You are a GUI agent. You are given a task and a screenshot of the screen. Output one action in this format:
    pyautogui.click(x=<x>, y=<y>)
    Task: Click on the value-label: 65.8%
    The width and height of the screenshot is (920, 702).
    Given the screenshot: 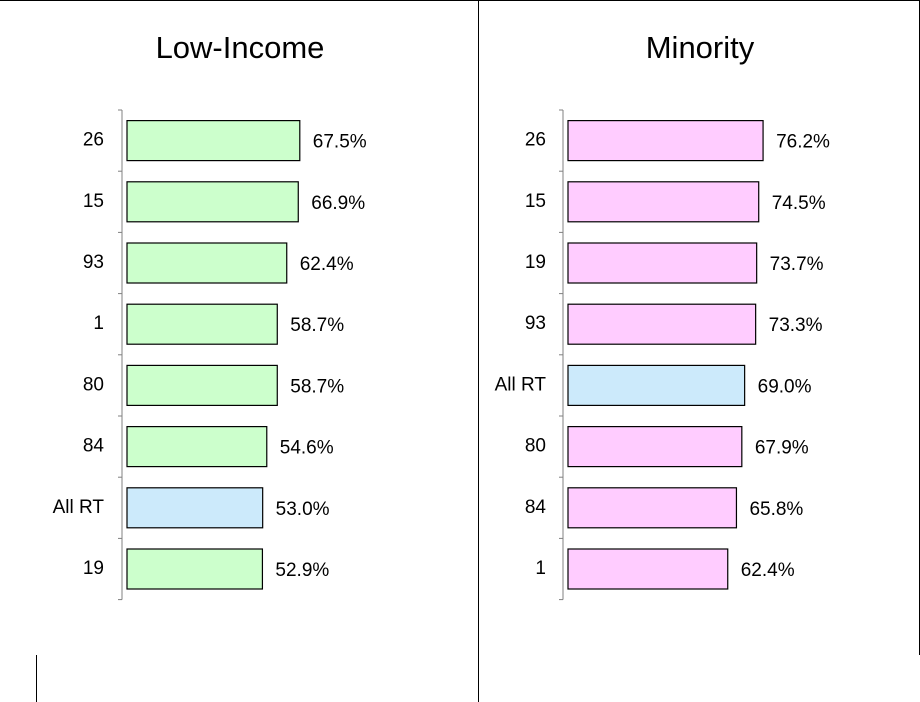 What is the action you would take?
    pyautogui.click(x=776, y=509)
    